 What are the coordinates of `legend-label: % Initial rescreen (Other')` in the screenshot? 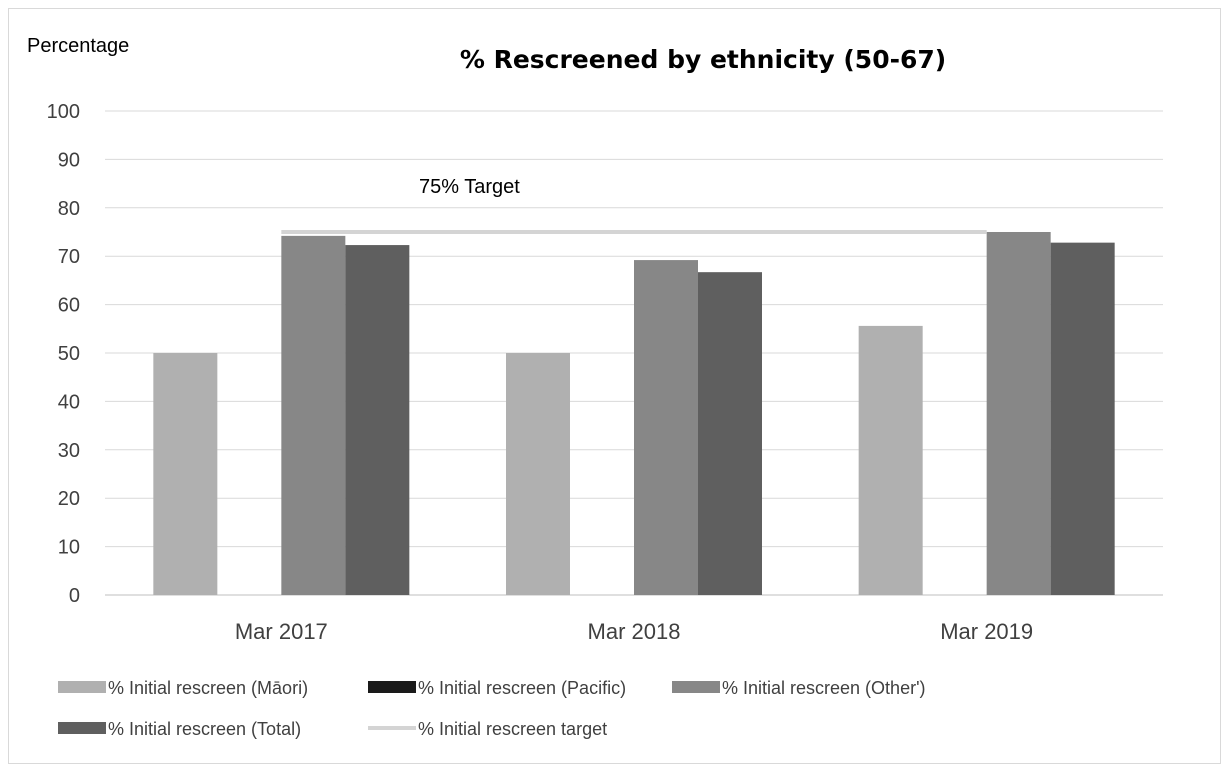 It's located at (824, 688).